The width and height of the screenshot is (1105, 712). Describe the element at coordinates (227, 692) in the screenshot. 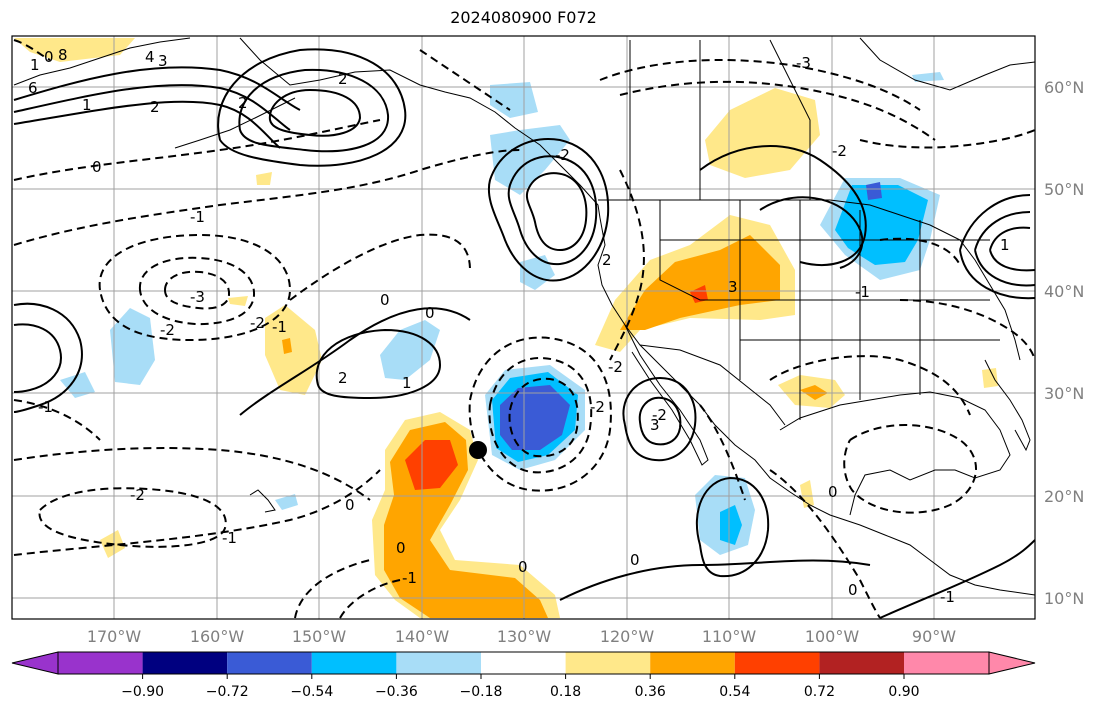

I see `colorbar-tick-label: −0.72` at that location.